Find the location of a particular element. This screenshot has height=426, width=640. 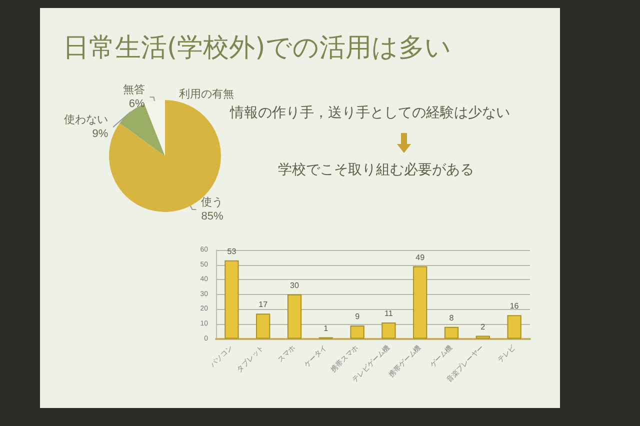

data-label: 1 is located at coordinates (326, 328).